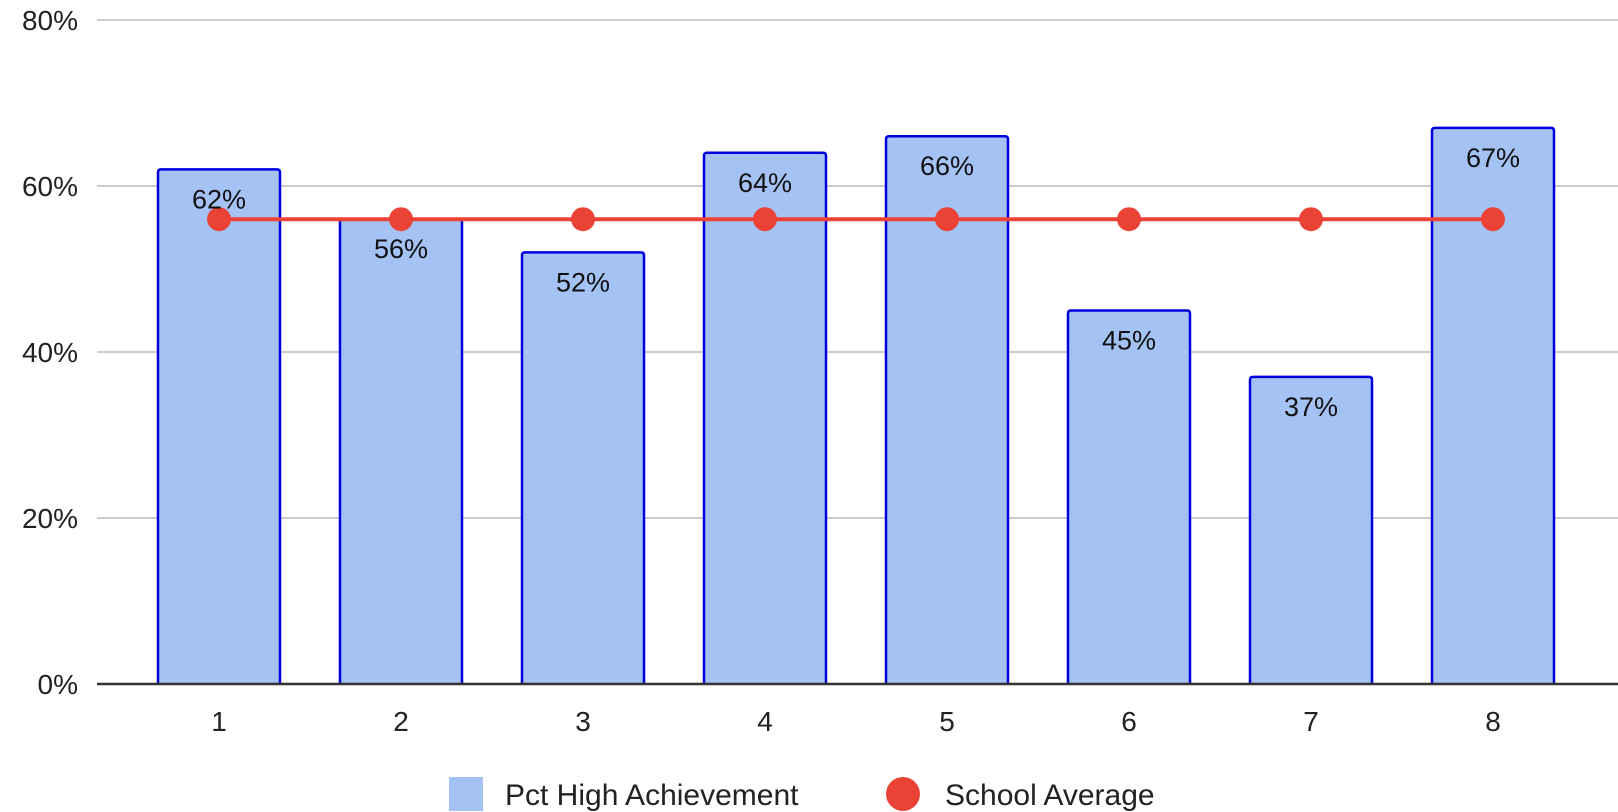  I want to click on x-tick-label: 3, so click(583, 721).